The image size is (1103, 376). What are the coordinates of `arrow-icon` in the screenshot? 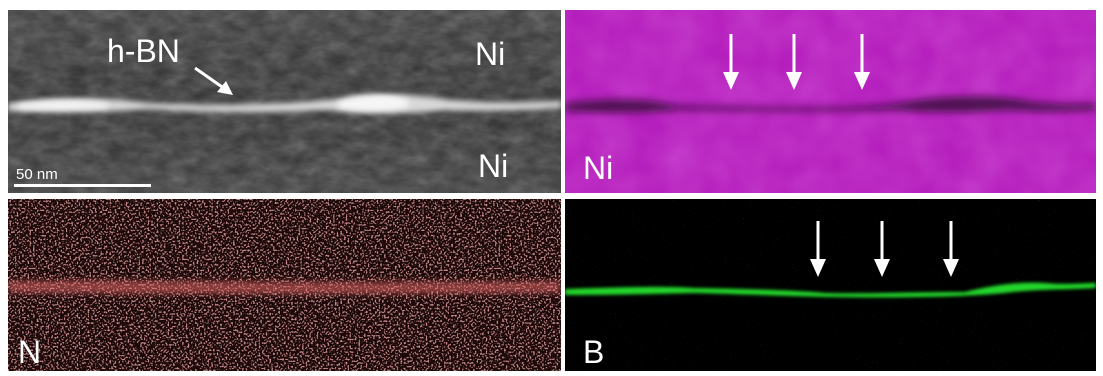 It's located at (213, 80).